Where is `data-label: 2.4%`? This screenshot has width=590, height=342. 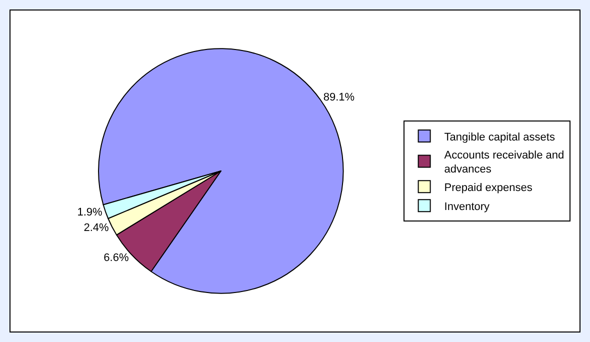
data-label: 2.4% is located at coordinates (97, 228).